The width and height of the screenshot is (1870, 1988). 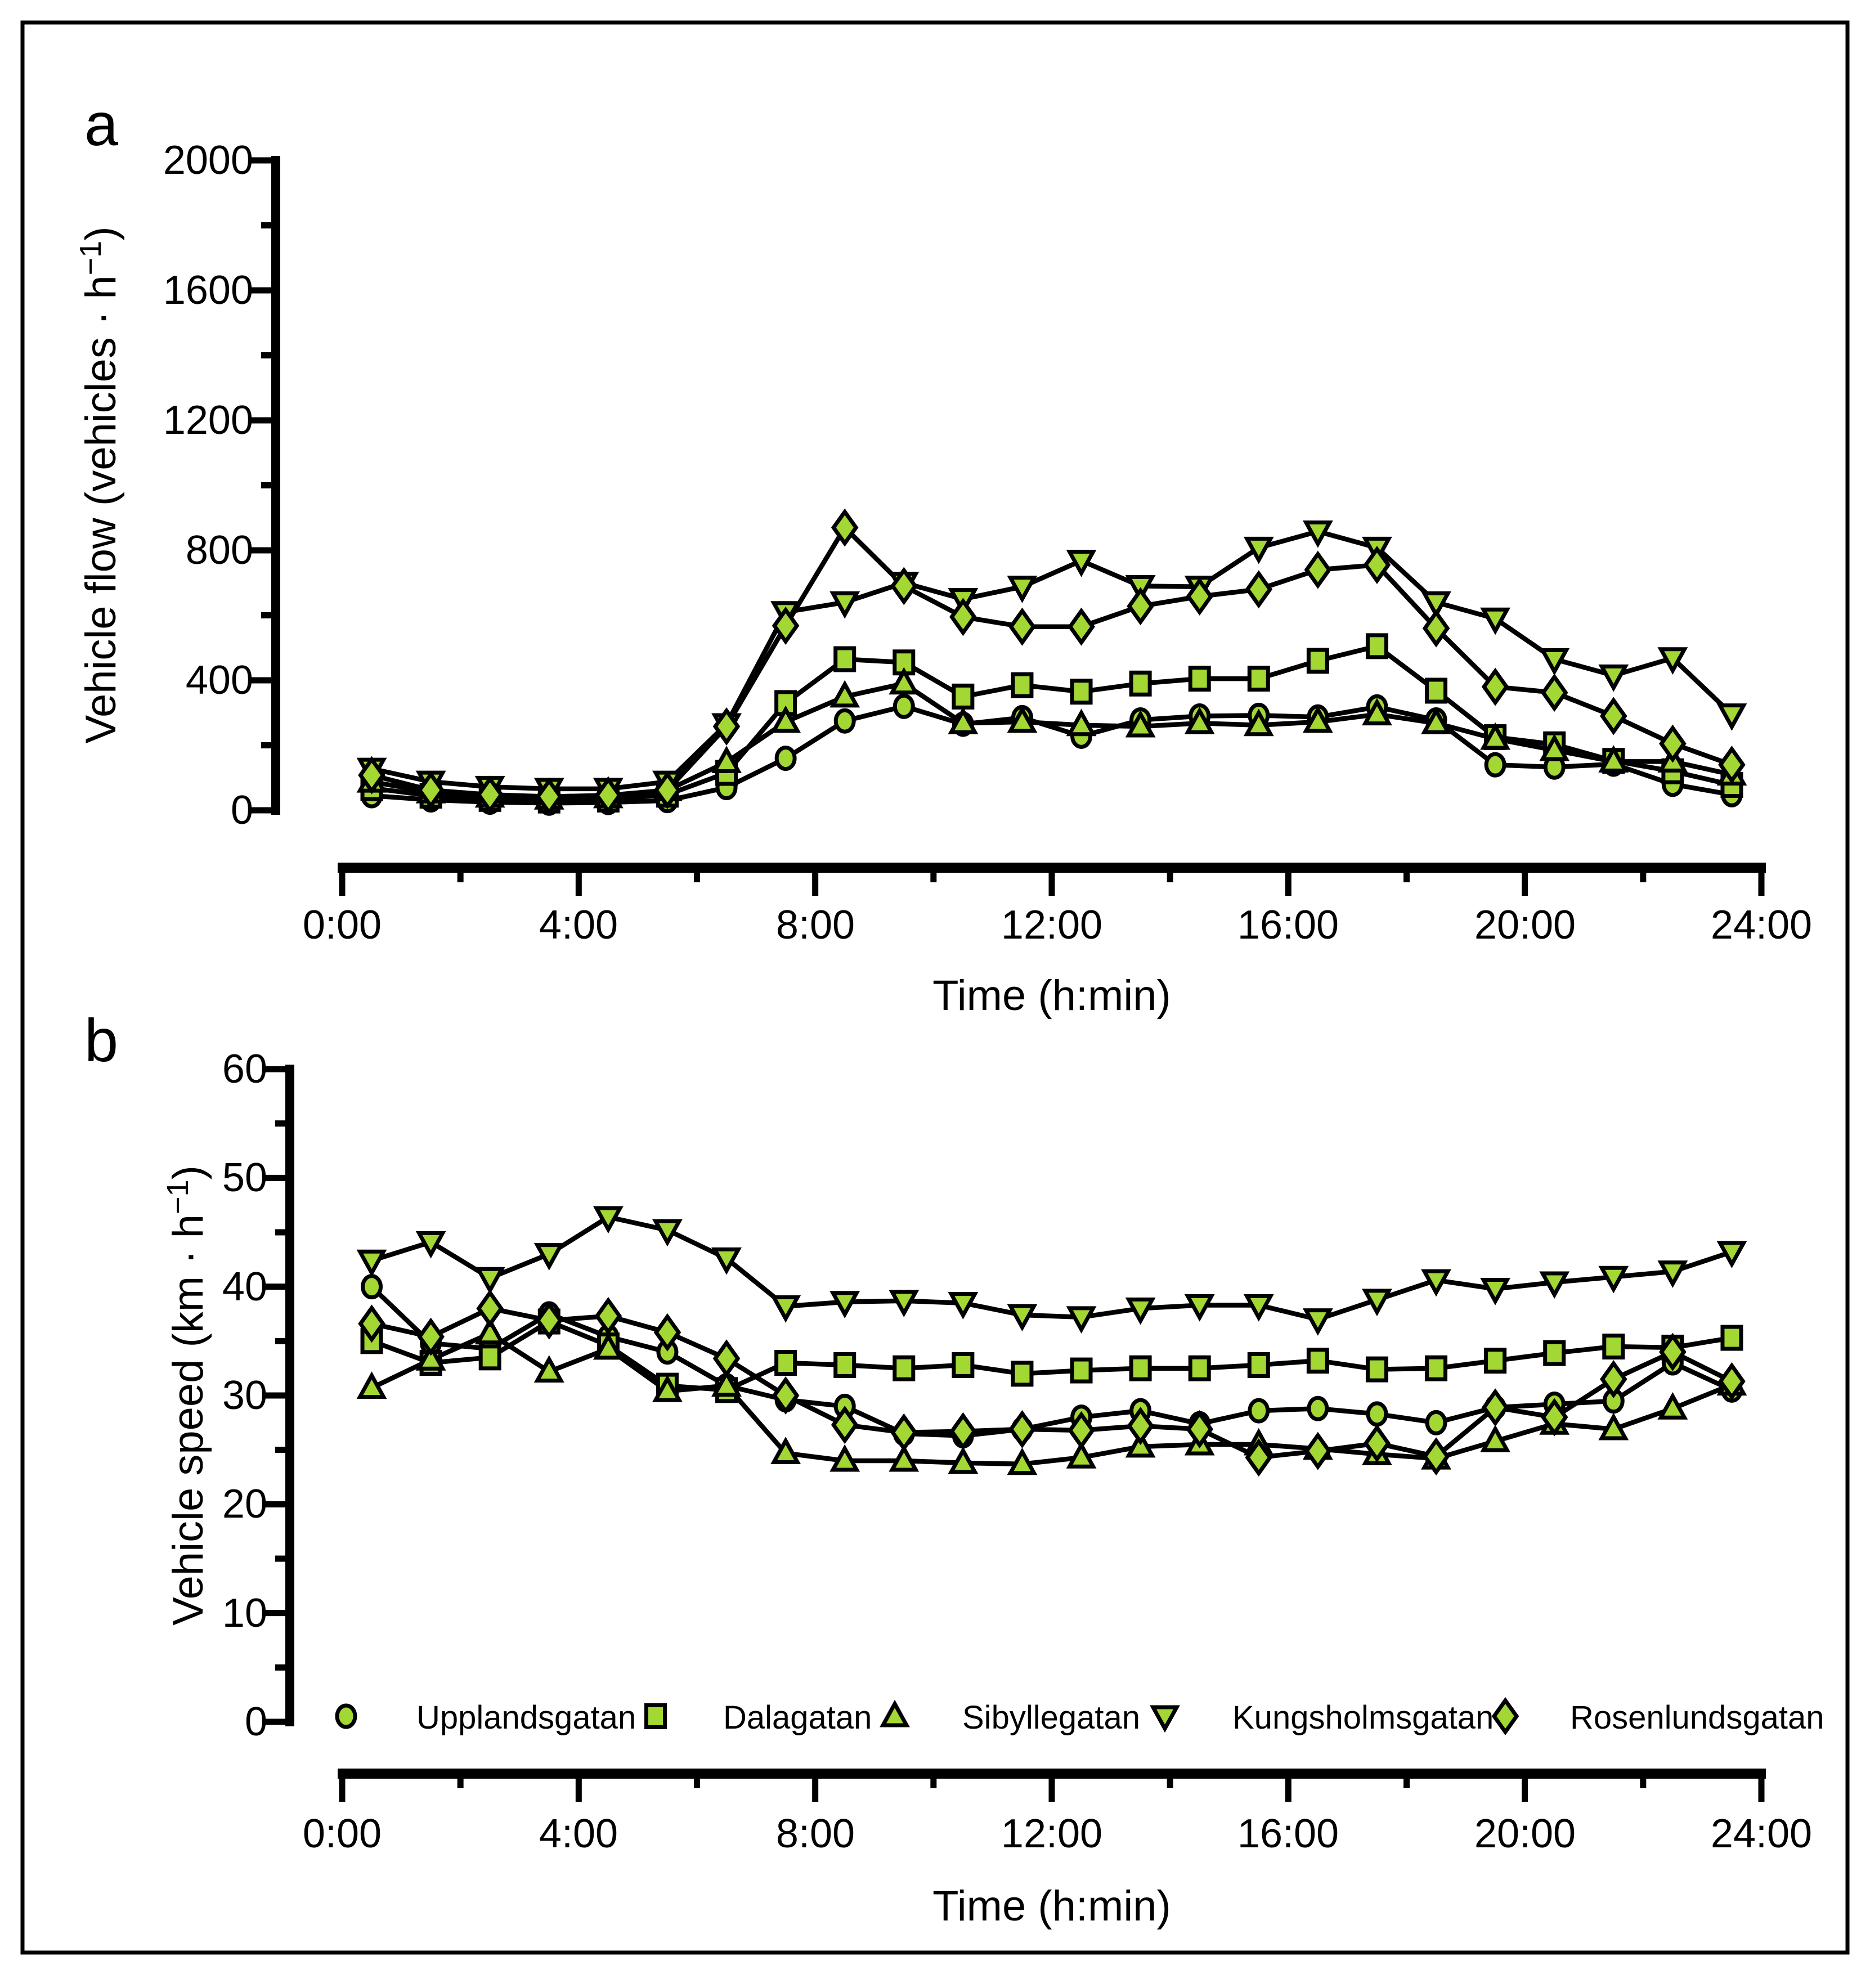 I want to click on panel-a-xtick: 24:00, so click(x=1761, y=925).